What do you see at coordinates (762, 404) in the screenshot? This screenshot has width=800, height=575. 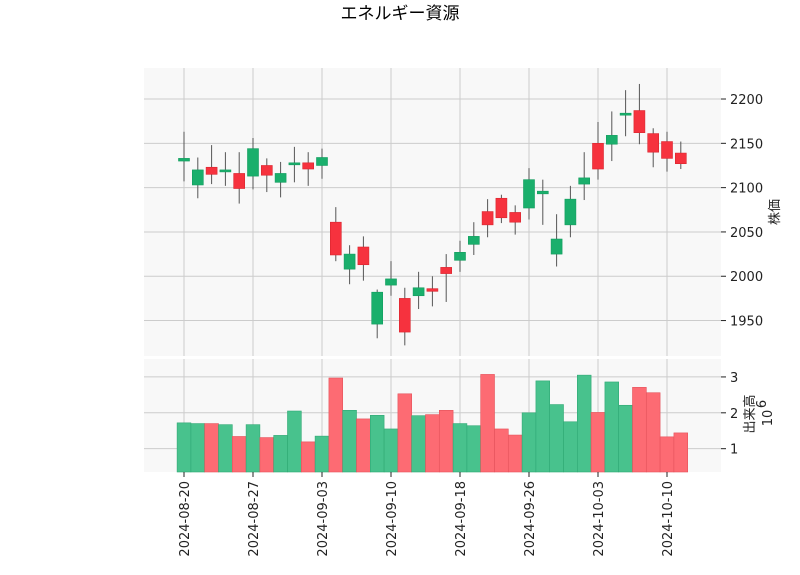 I see `volume-unit-exponent: 6` at bounding box center [762, 404].